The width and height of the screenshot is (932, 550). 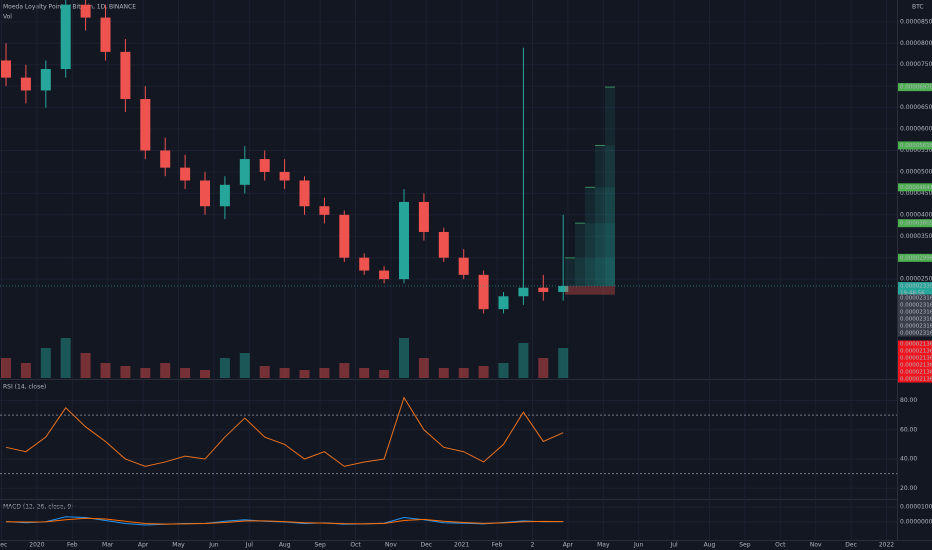 I want to click on price-box-label: 0.00005618, so click(x=916, y=146).